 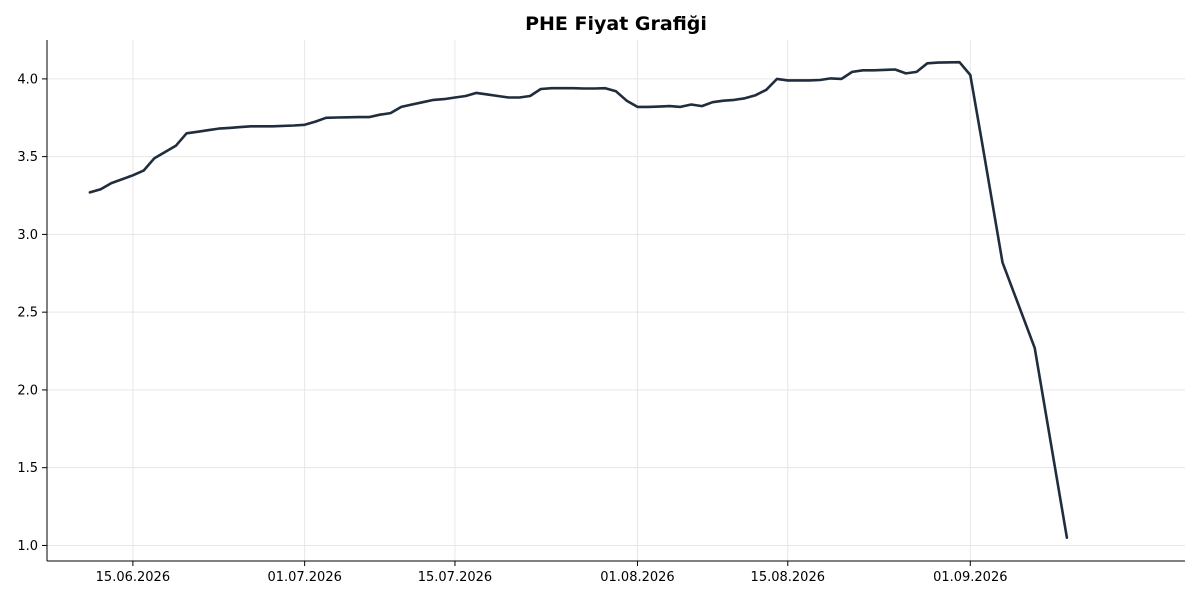 What do you see at coordinates (27, 468) in the screenshot?
I see `y-tick-label: 1.5` at bounding box center [27, 468].